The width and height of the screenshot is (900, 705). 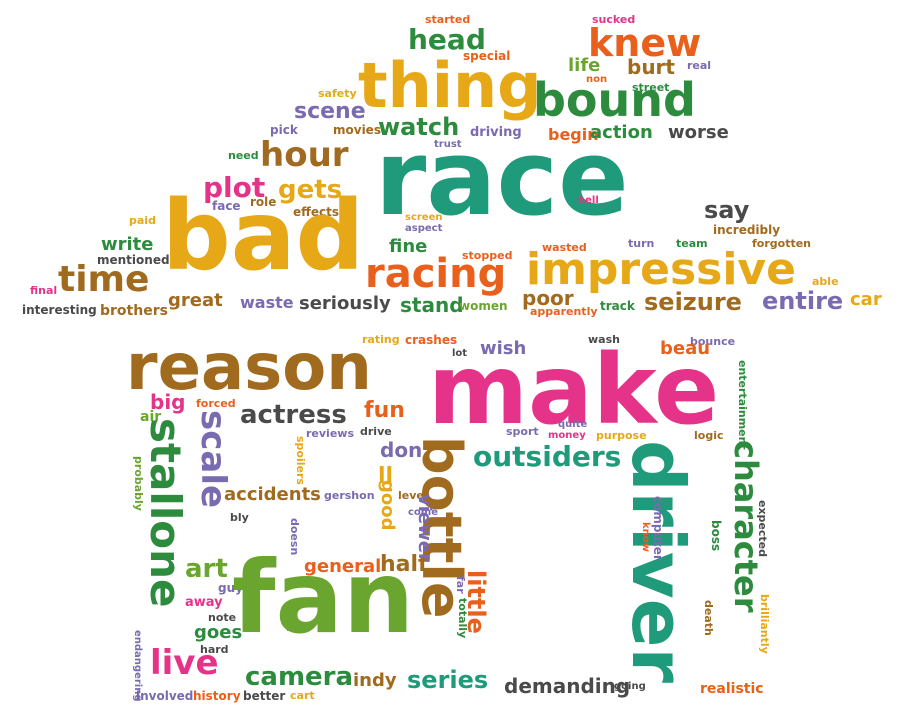 What do you see at coordinates (263, 236) in the screenshot?
I see `word-bad: bad` at bounding box center [263, 236].